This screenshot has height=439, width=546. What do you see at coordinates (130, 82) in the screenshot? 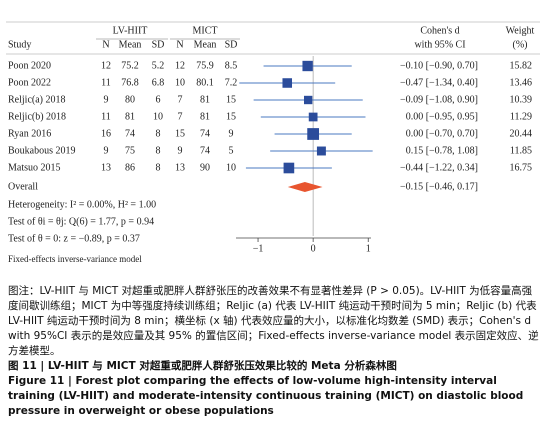
I see `cell: 76.8` at bounding box center [130, 82].